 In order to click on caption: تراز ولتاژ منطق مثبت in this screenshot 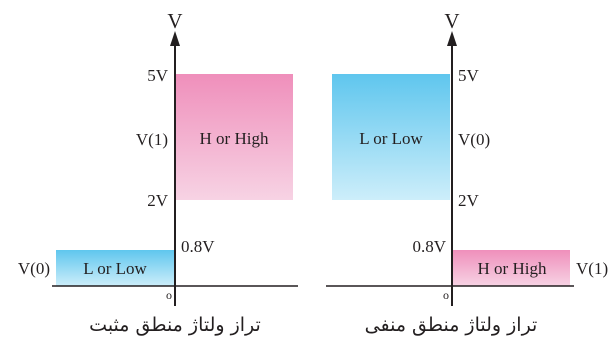, I will do `click(175, 325)`.